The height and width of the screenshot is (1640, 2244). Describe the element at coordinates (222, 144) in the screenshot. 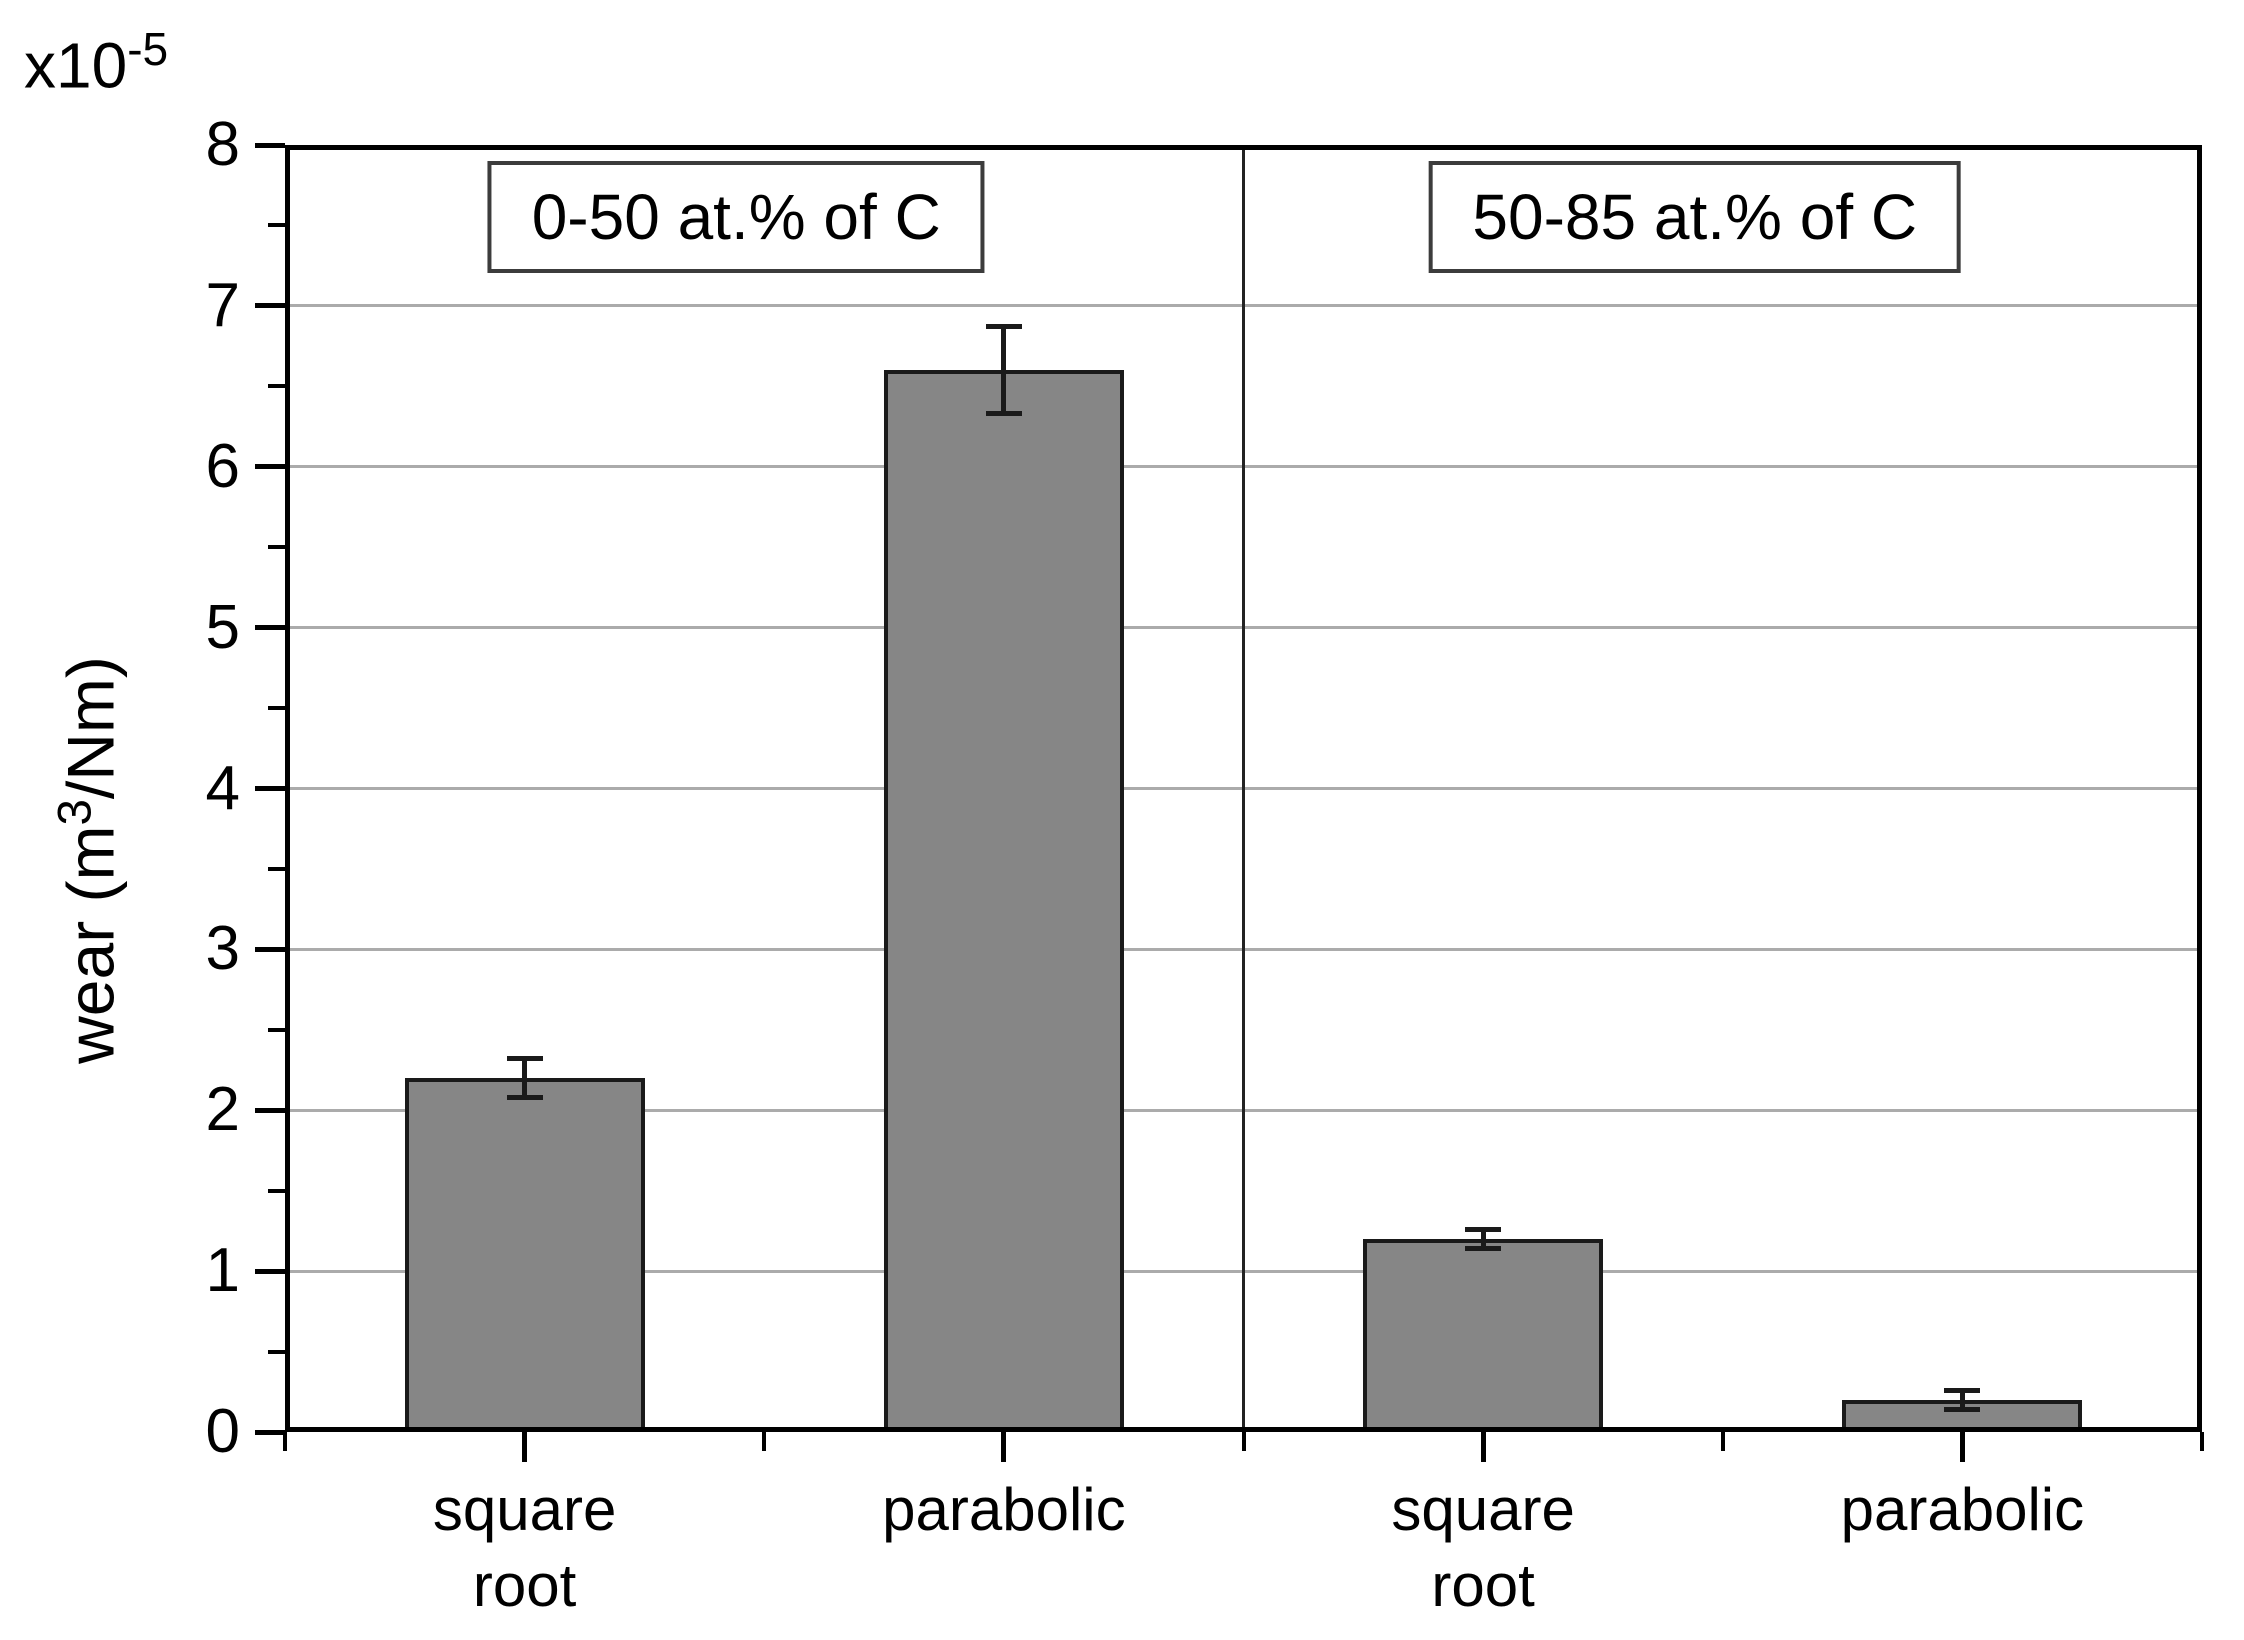

I see `y-tick-label-8: 8` at that location.